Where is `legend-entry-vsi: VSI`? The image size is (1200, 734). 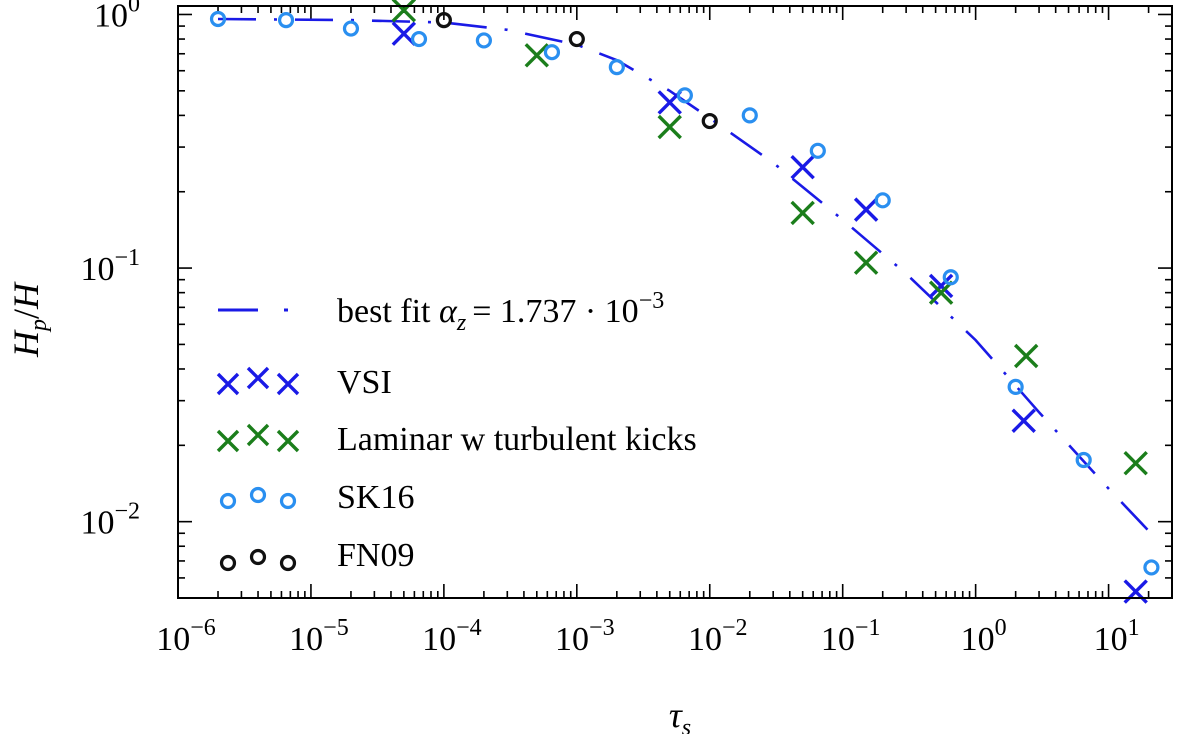
legend-entry-vsi: VSI is located at coordinates (304, 382).